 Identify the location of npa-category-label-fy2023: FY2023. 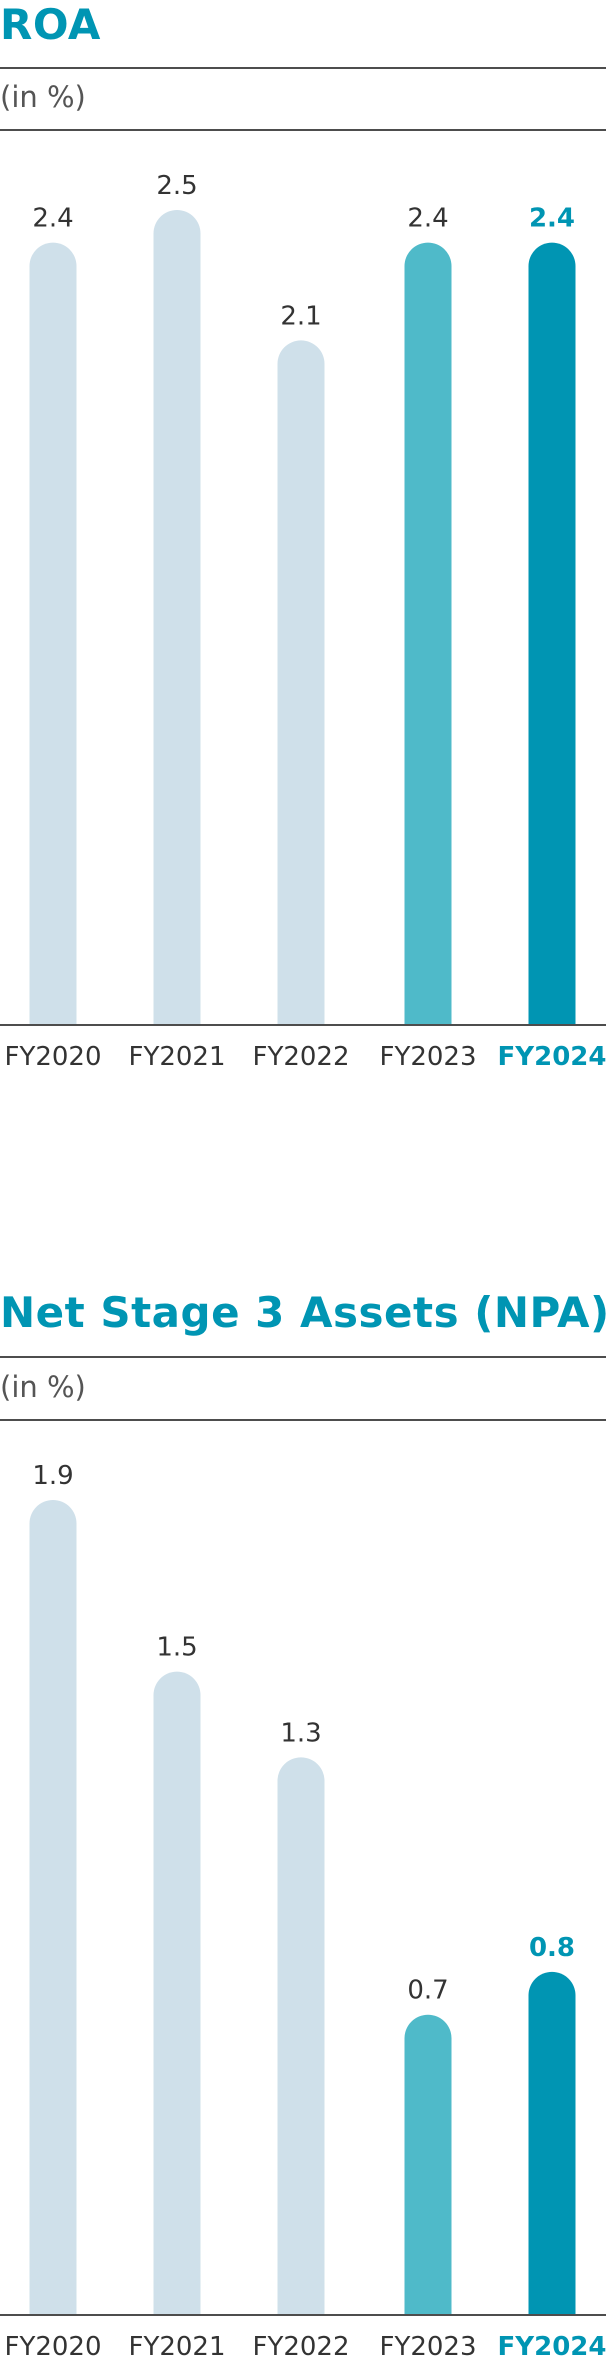
(427, 2347).